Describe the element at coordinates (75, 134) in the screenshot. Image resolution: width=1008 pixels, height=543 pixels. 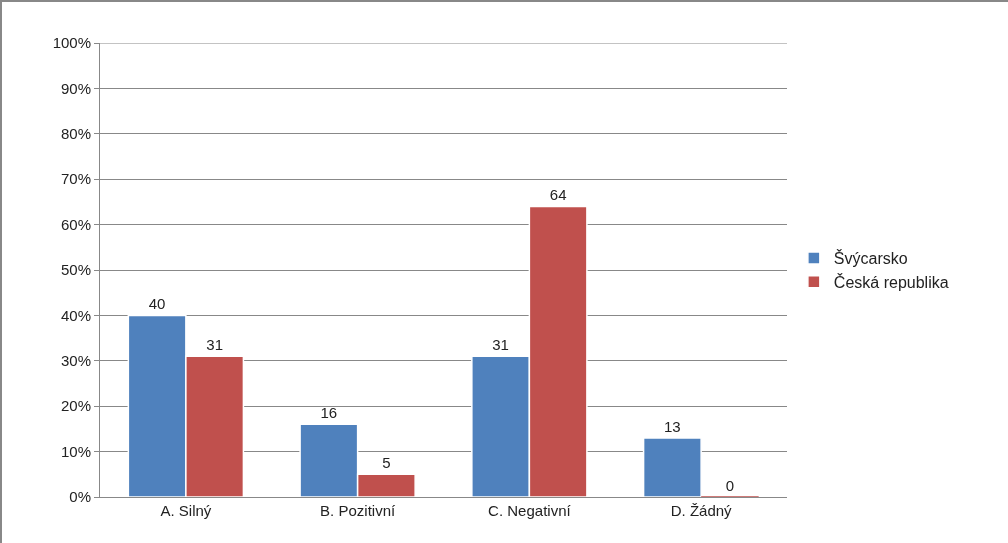
I see `y-tick-label: 80%` at that location.